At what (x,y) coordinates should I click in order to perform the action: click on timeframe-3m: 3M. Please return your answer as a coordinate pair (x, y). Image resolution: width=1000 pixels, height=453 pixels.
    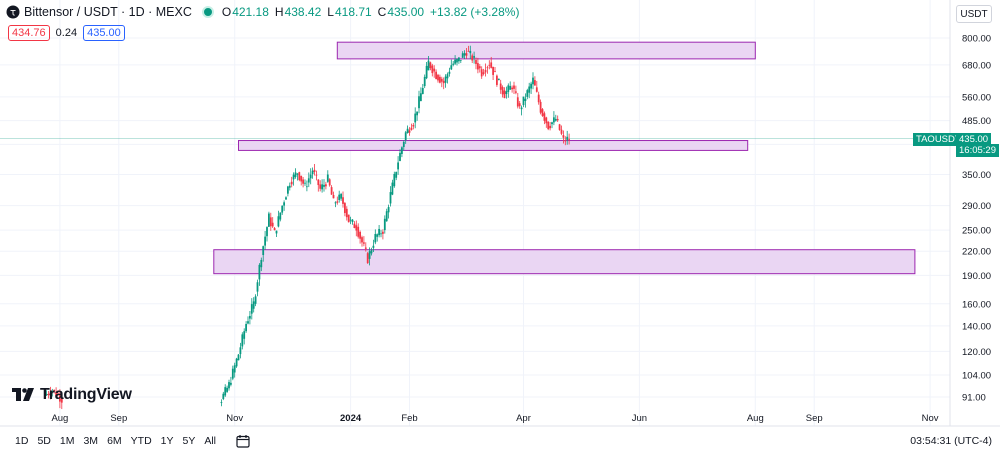
    Looking at the image, I should click on (91, 440).